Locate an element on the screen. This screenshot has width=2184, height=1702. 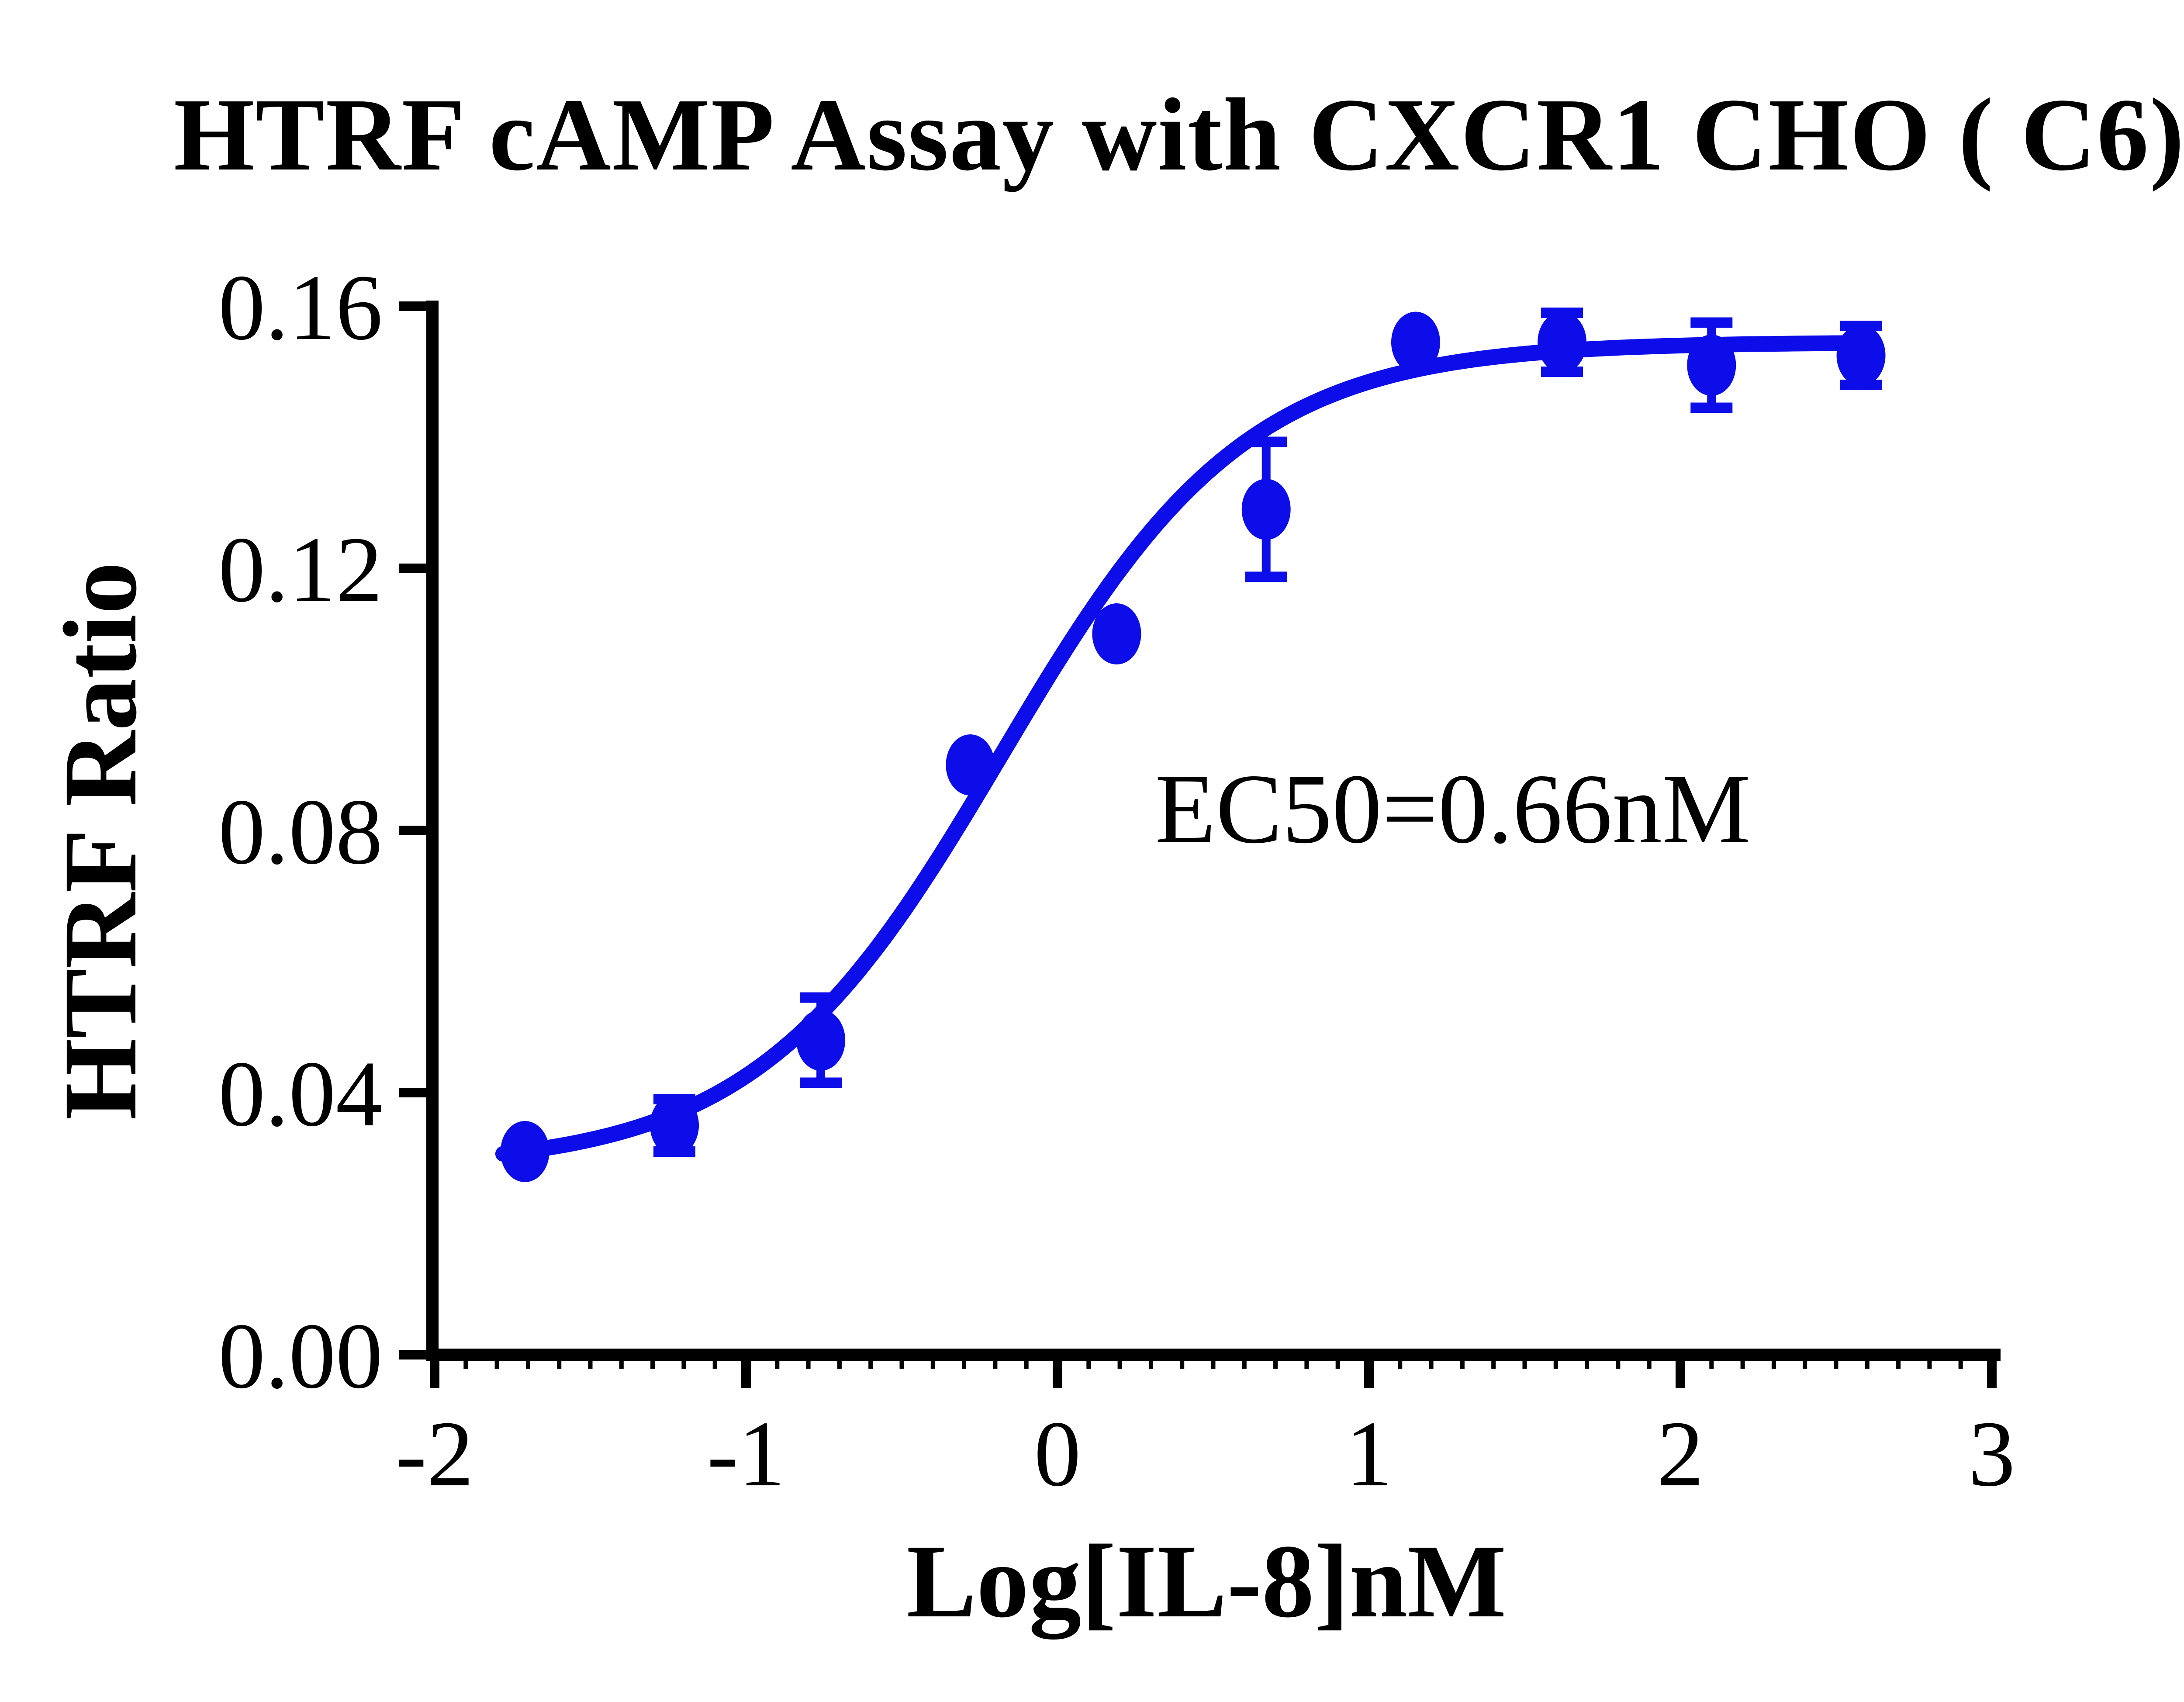
y-tick-label: 0.04 is located at coordinates (300, 1093).